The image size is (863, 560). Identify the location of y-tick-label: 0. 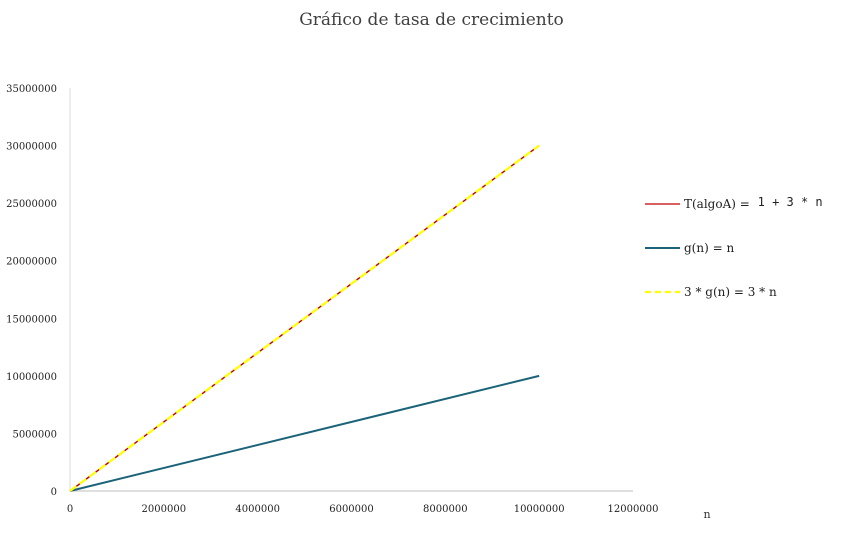
(54, 492).